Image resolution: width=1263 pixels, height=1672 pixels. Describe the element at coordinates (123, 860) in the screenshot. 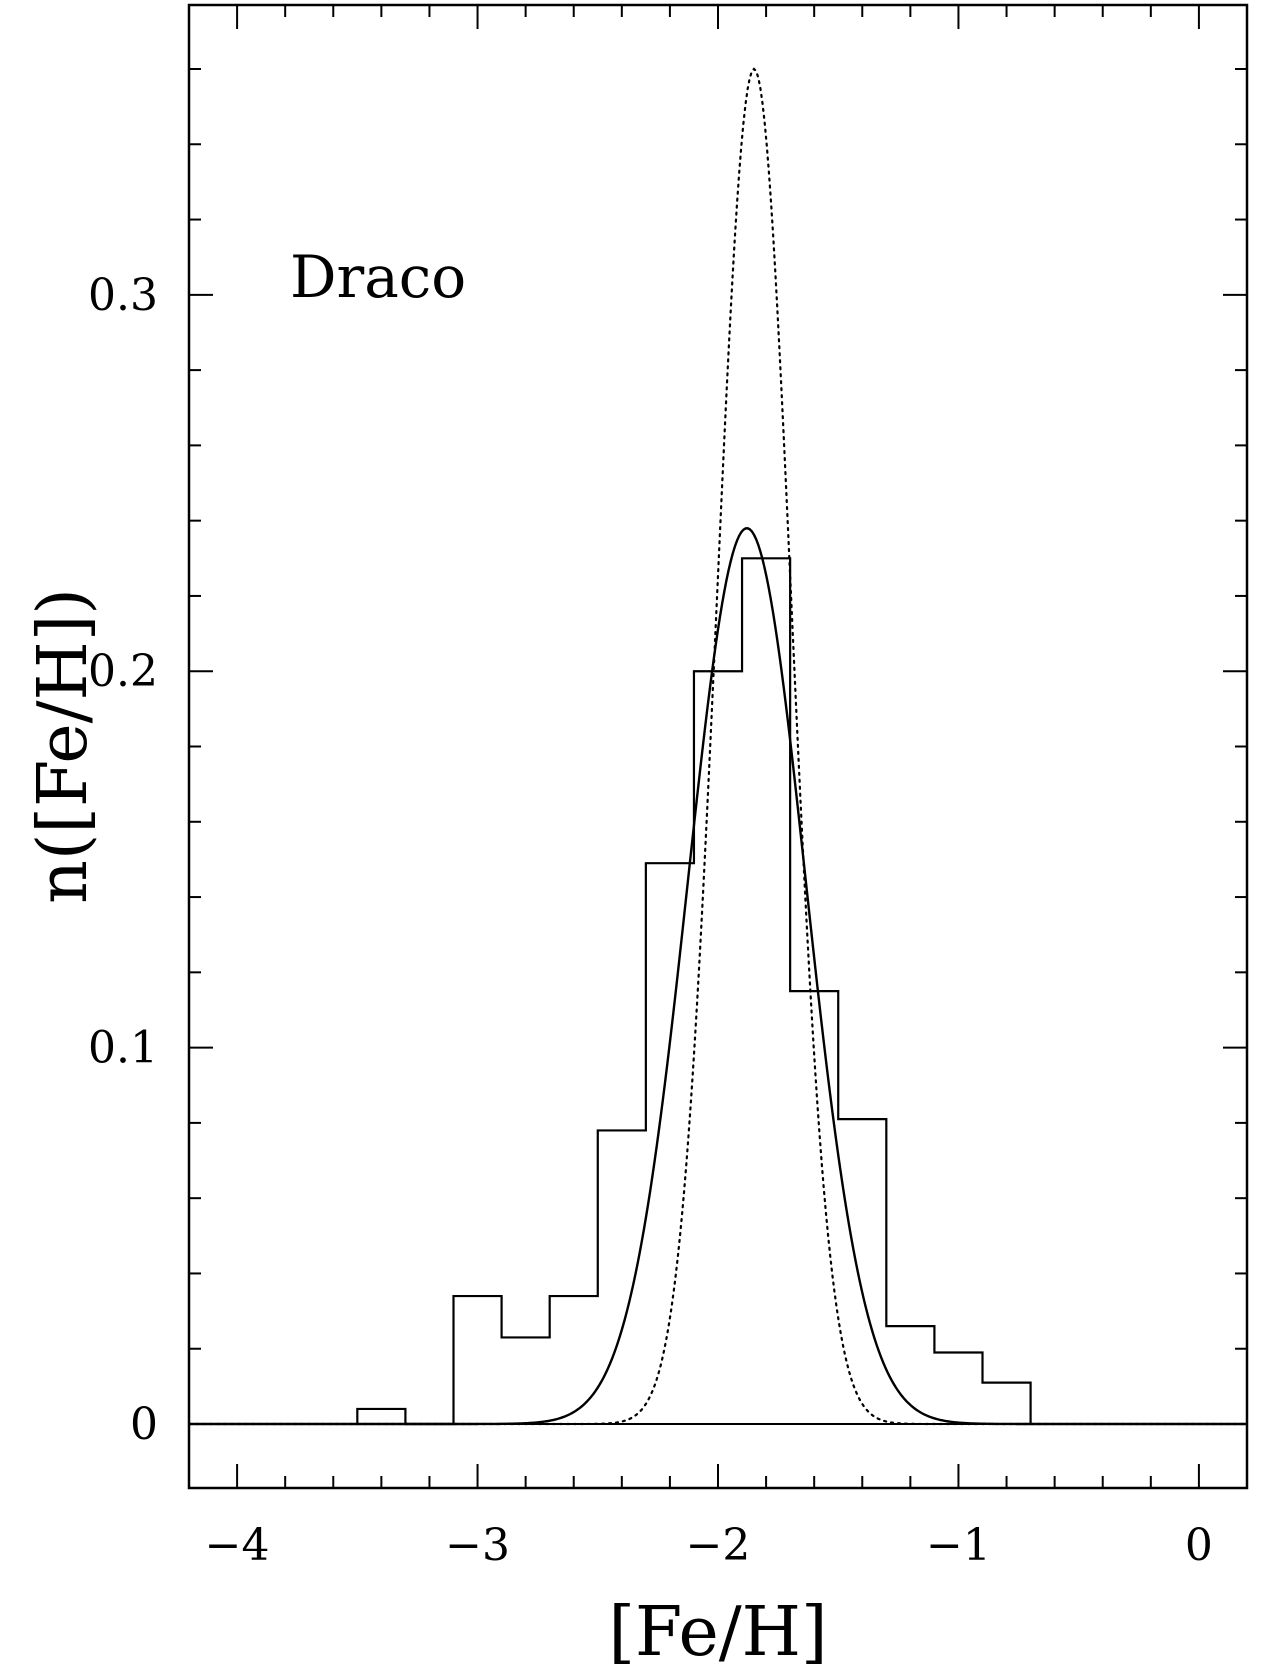

I see `y-tick-labels: 0 0.1 0.2 0.3` at that location.